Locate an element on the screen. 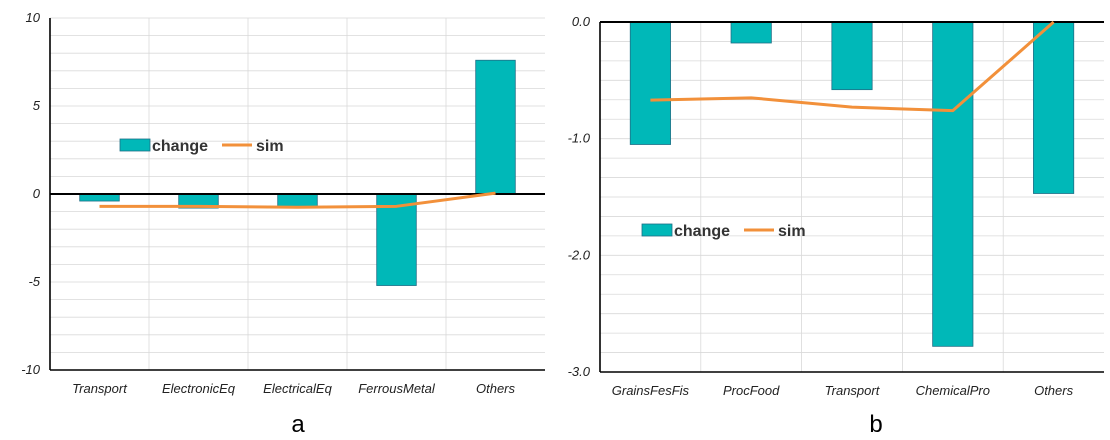 This screenshot has height=440, width=1110. y-tick-label: -3.0 is located at coordinates (579, 371).